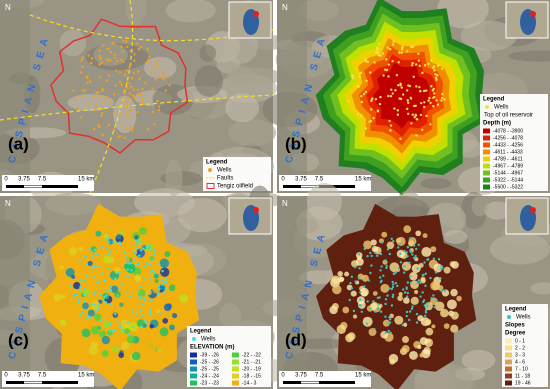 The height and width of the screenshot is (389, 550). I want to click on scale-label: 3.75, so click(301, 180).